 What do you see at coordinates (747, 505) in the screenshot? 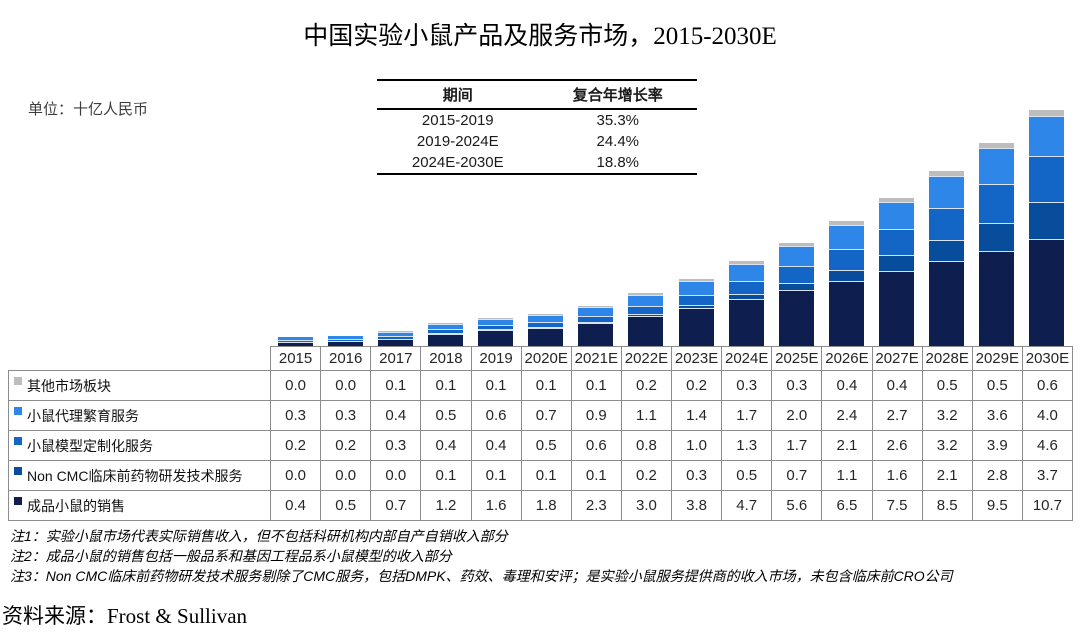
I see `value-cell: 4.7` at bounding box center [747, 505].